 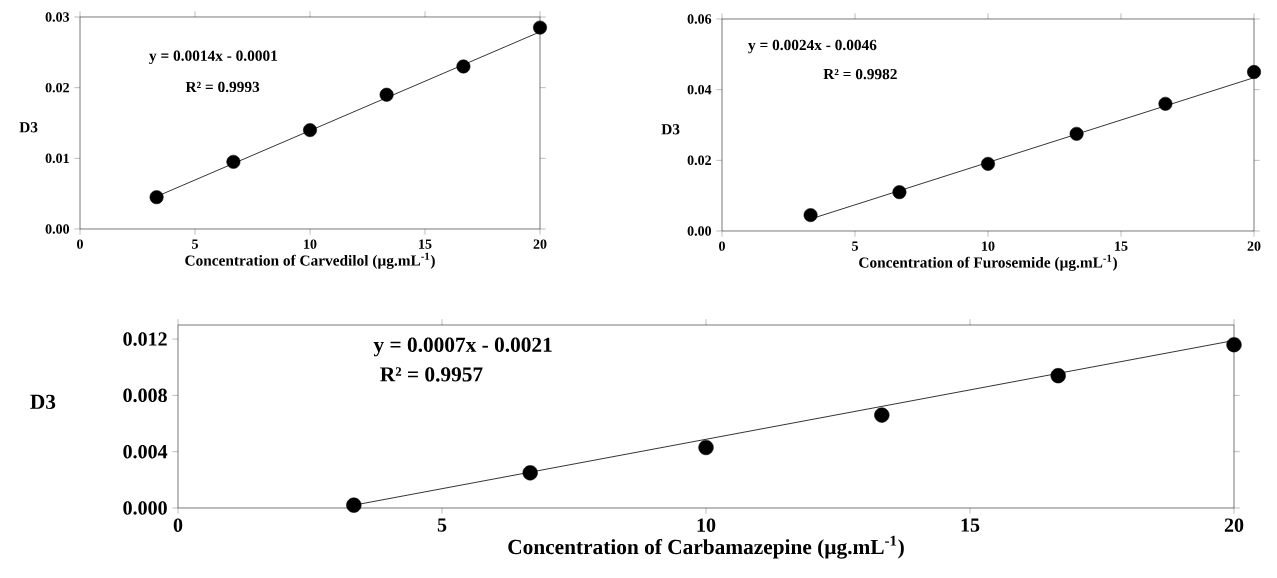 I want to click on annotation: y = 0.0007x - 0.0021, so click(x=462, y=347).